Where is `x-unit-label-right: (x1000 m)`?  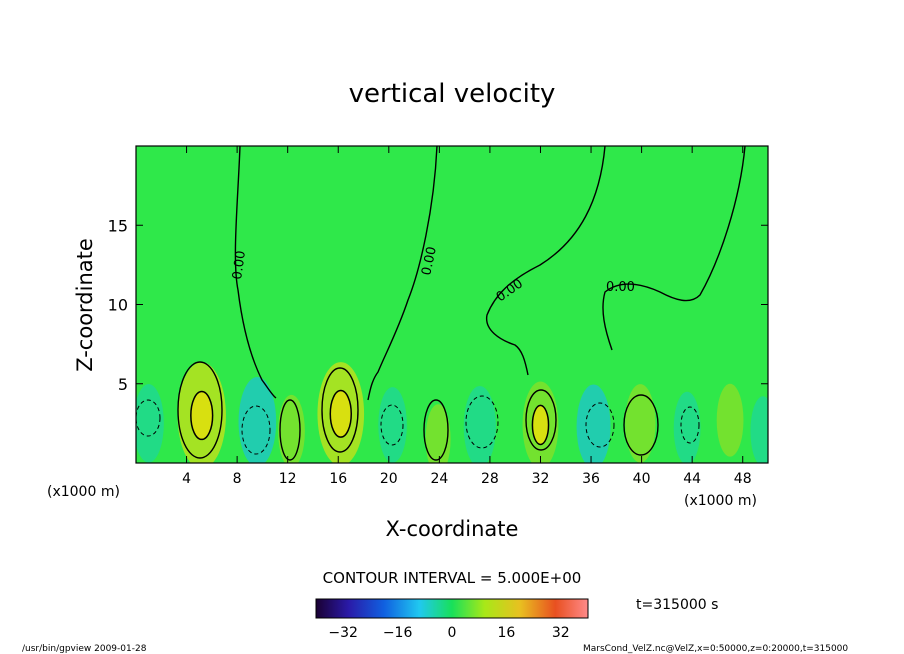 x-unit-label-right: (x1000 m) is located at coordinates (720, 501).